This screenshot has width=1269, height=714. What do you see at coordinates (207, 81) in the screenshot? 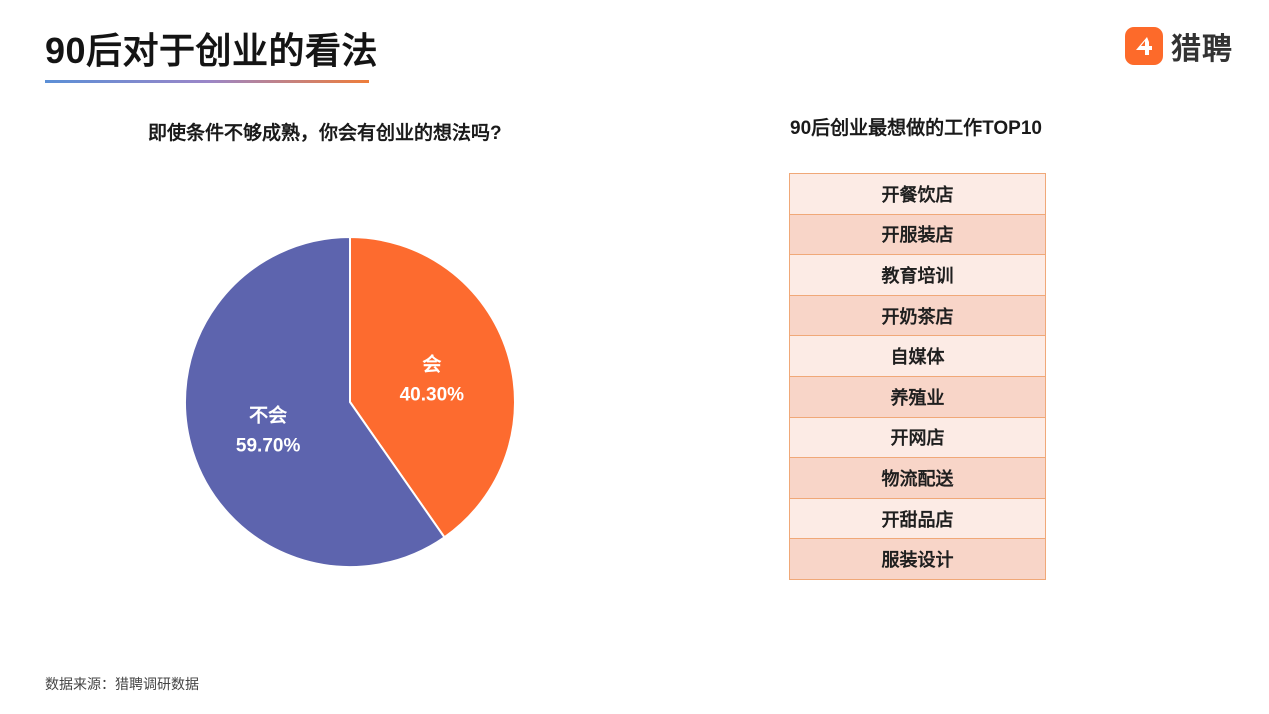
I see `title-underline` at bounding box center [207, 81].